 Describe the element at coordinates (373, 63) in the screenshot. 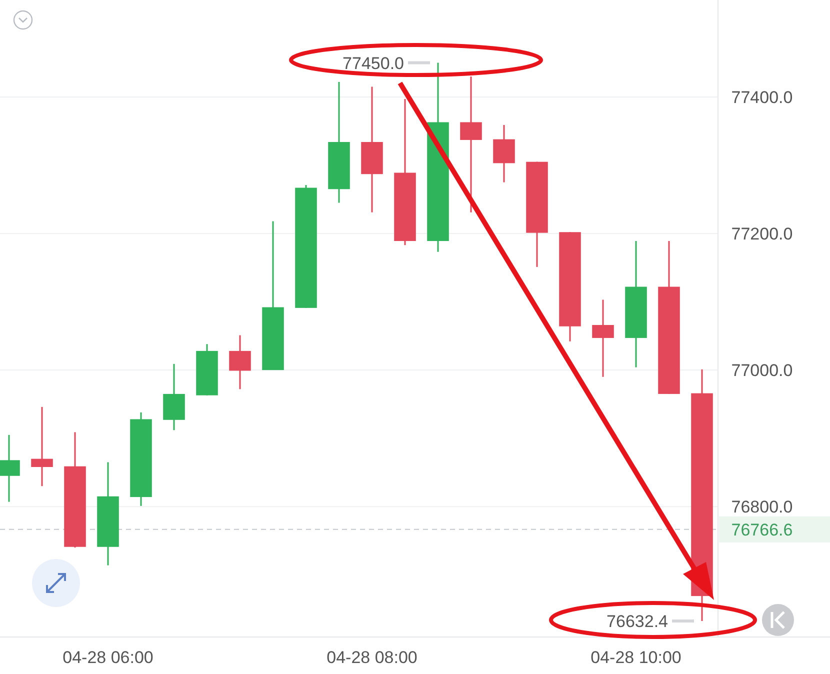

I see `annotation: 77450.0` at that location.